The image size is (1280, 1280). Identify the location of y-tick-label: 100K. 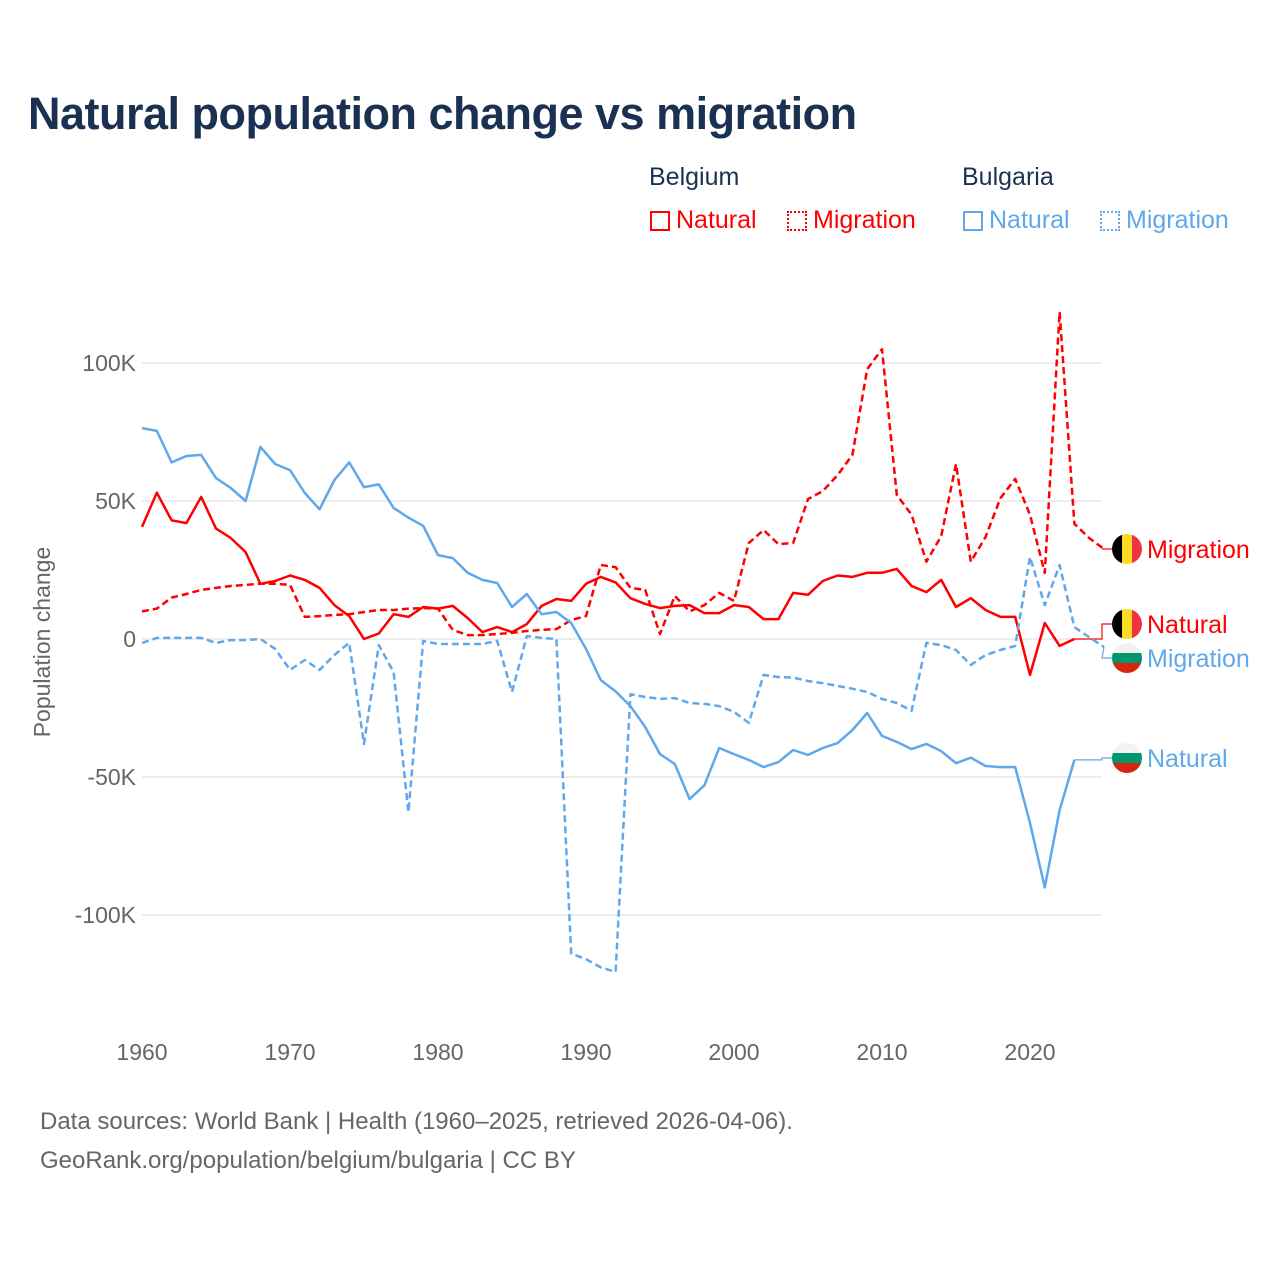
(109, 363).